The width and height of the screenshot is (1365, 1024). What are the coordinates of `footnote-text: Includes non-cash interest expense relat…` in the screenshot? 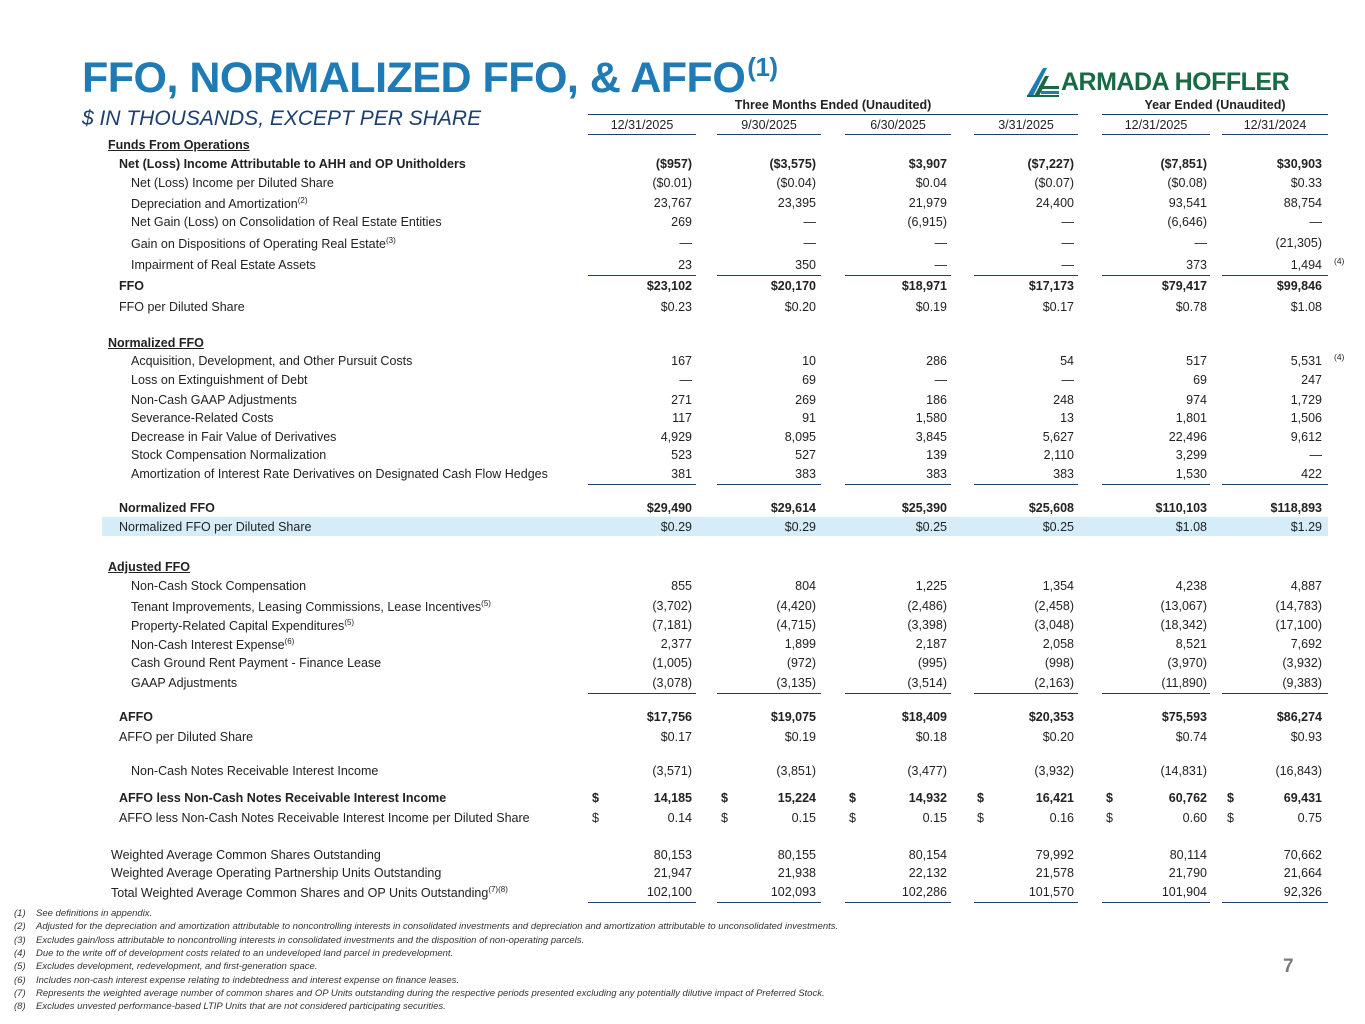 It's located at (248, 980).